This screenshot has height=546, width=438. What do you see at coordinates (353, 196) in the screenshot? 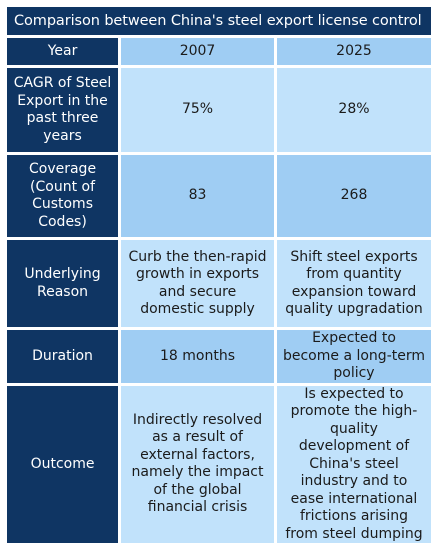
I see `cell-coverage-2025: 268` at bounding box center [353, 196].